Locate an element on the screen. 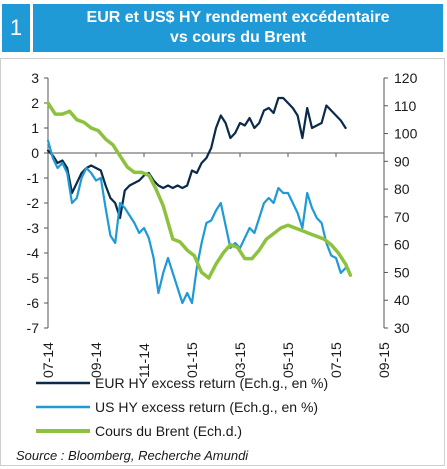 This screenshot has width=447, height=469. x-tick-label: 07-15 is located at coordinates (336, 360).